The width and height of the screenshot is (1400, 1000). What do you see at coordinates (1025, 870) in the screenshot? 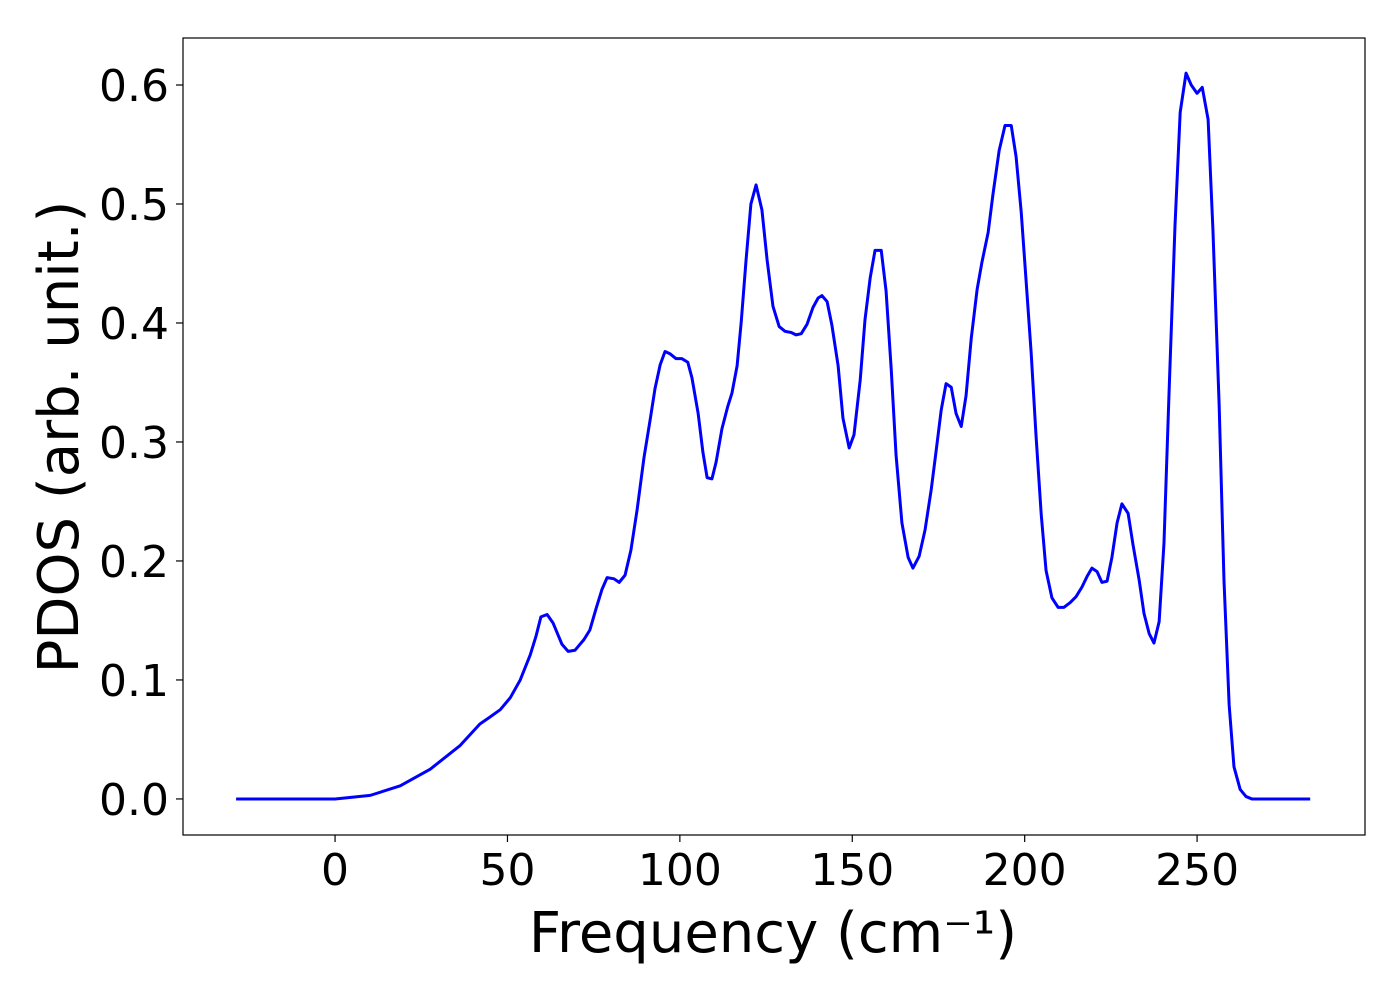
I see `x-tick-label: 200` at bounding box center [1025, 870].